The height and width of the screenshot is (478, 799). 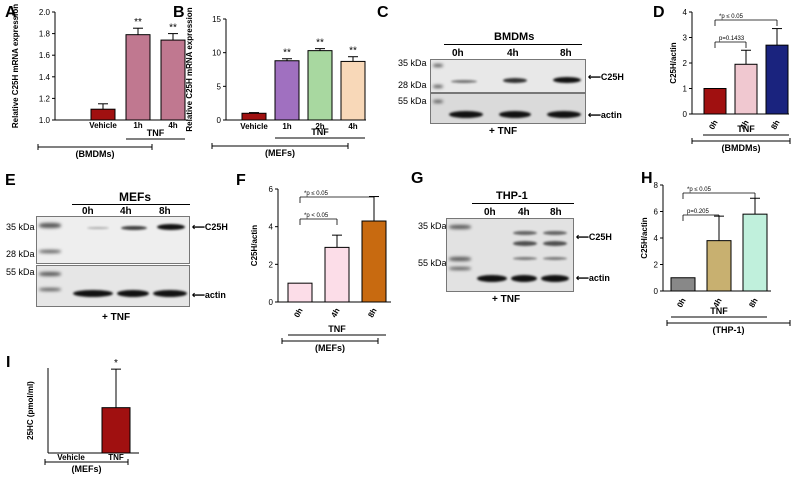 I want to click on blot-e-lane-0h: 0h, so click(x=88, y=211).